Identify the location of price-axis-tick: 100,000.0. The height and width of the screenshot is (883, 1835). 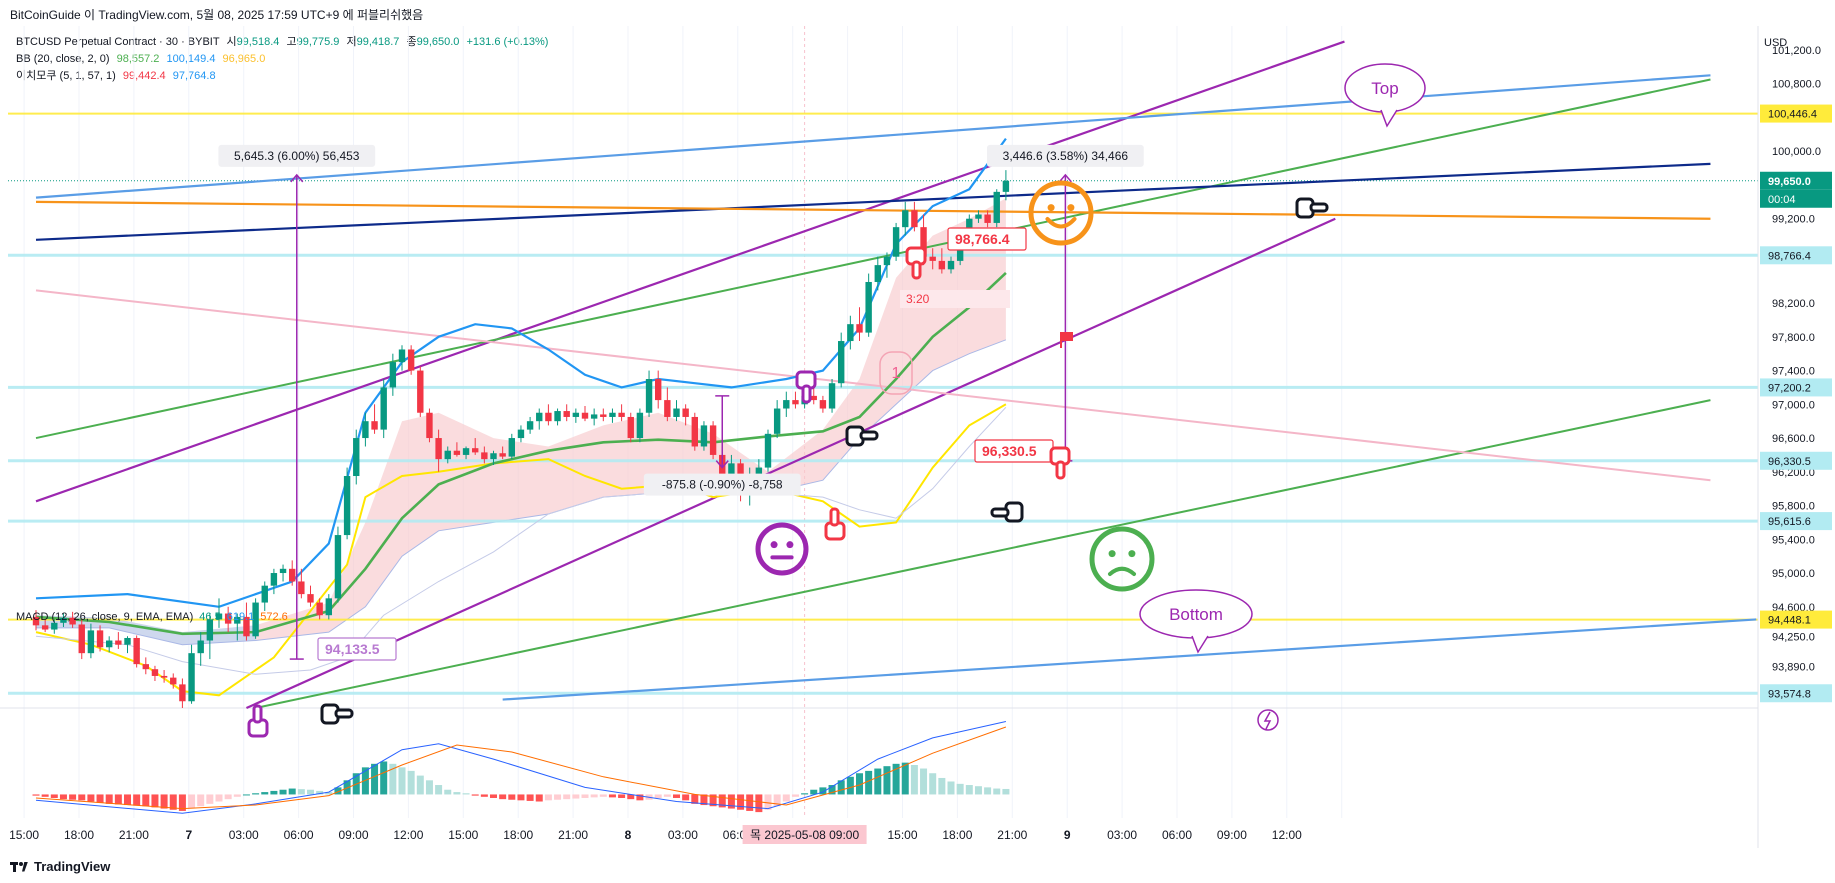
(1796, 152).